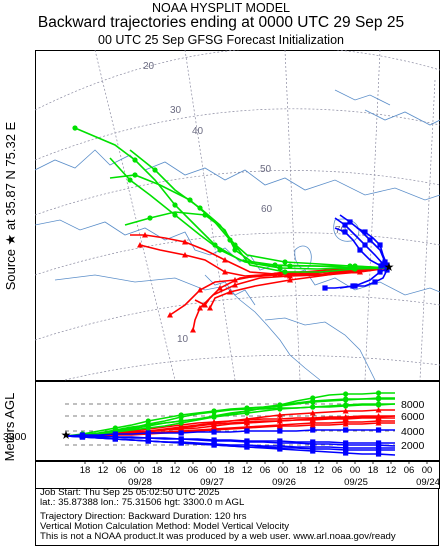 The image size is (442, 548). Describe the element at coordinates (428, 482) in the screenshot. I see `date-label: 09/24` at that location.